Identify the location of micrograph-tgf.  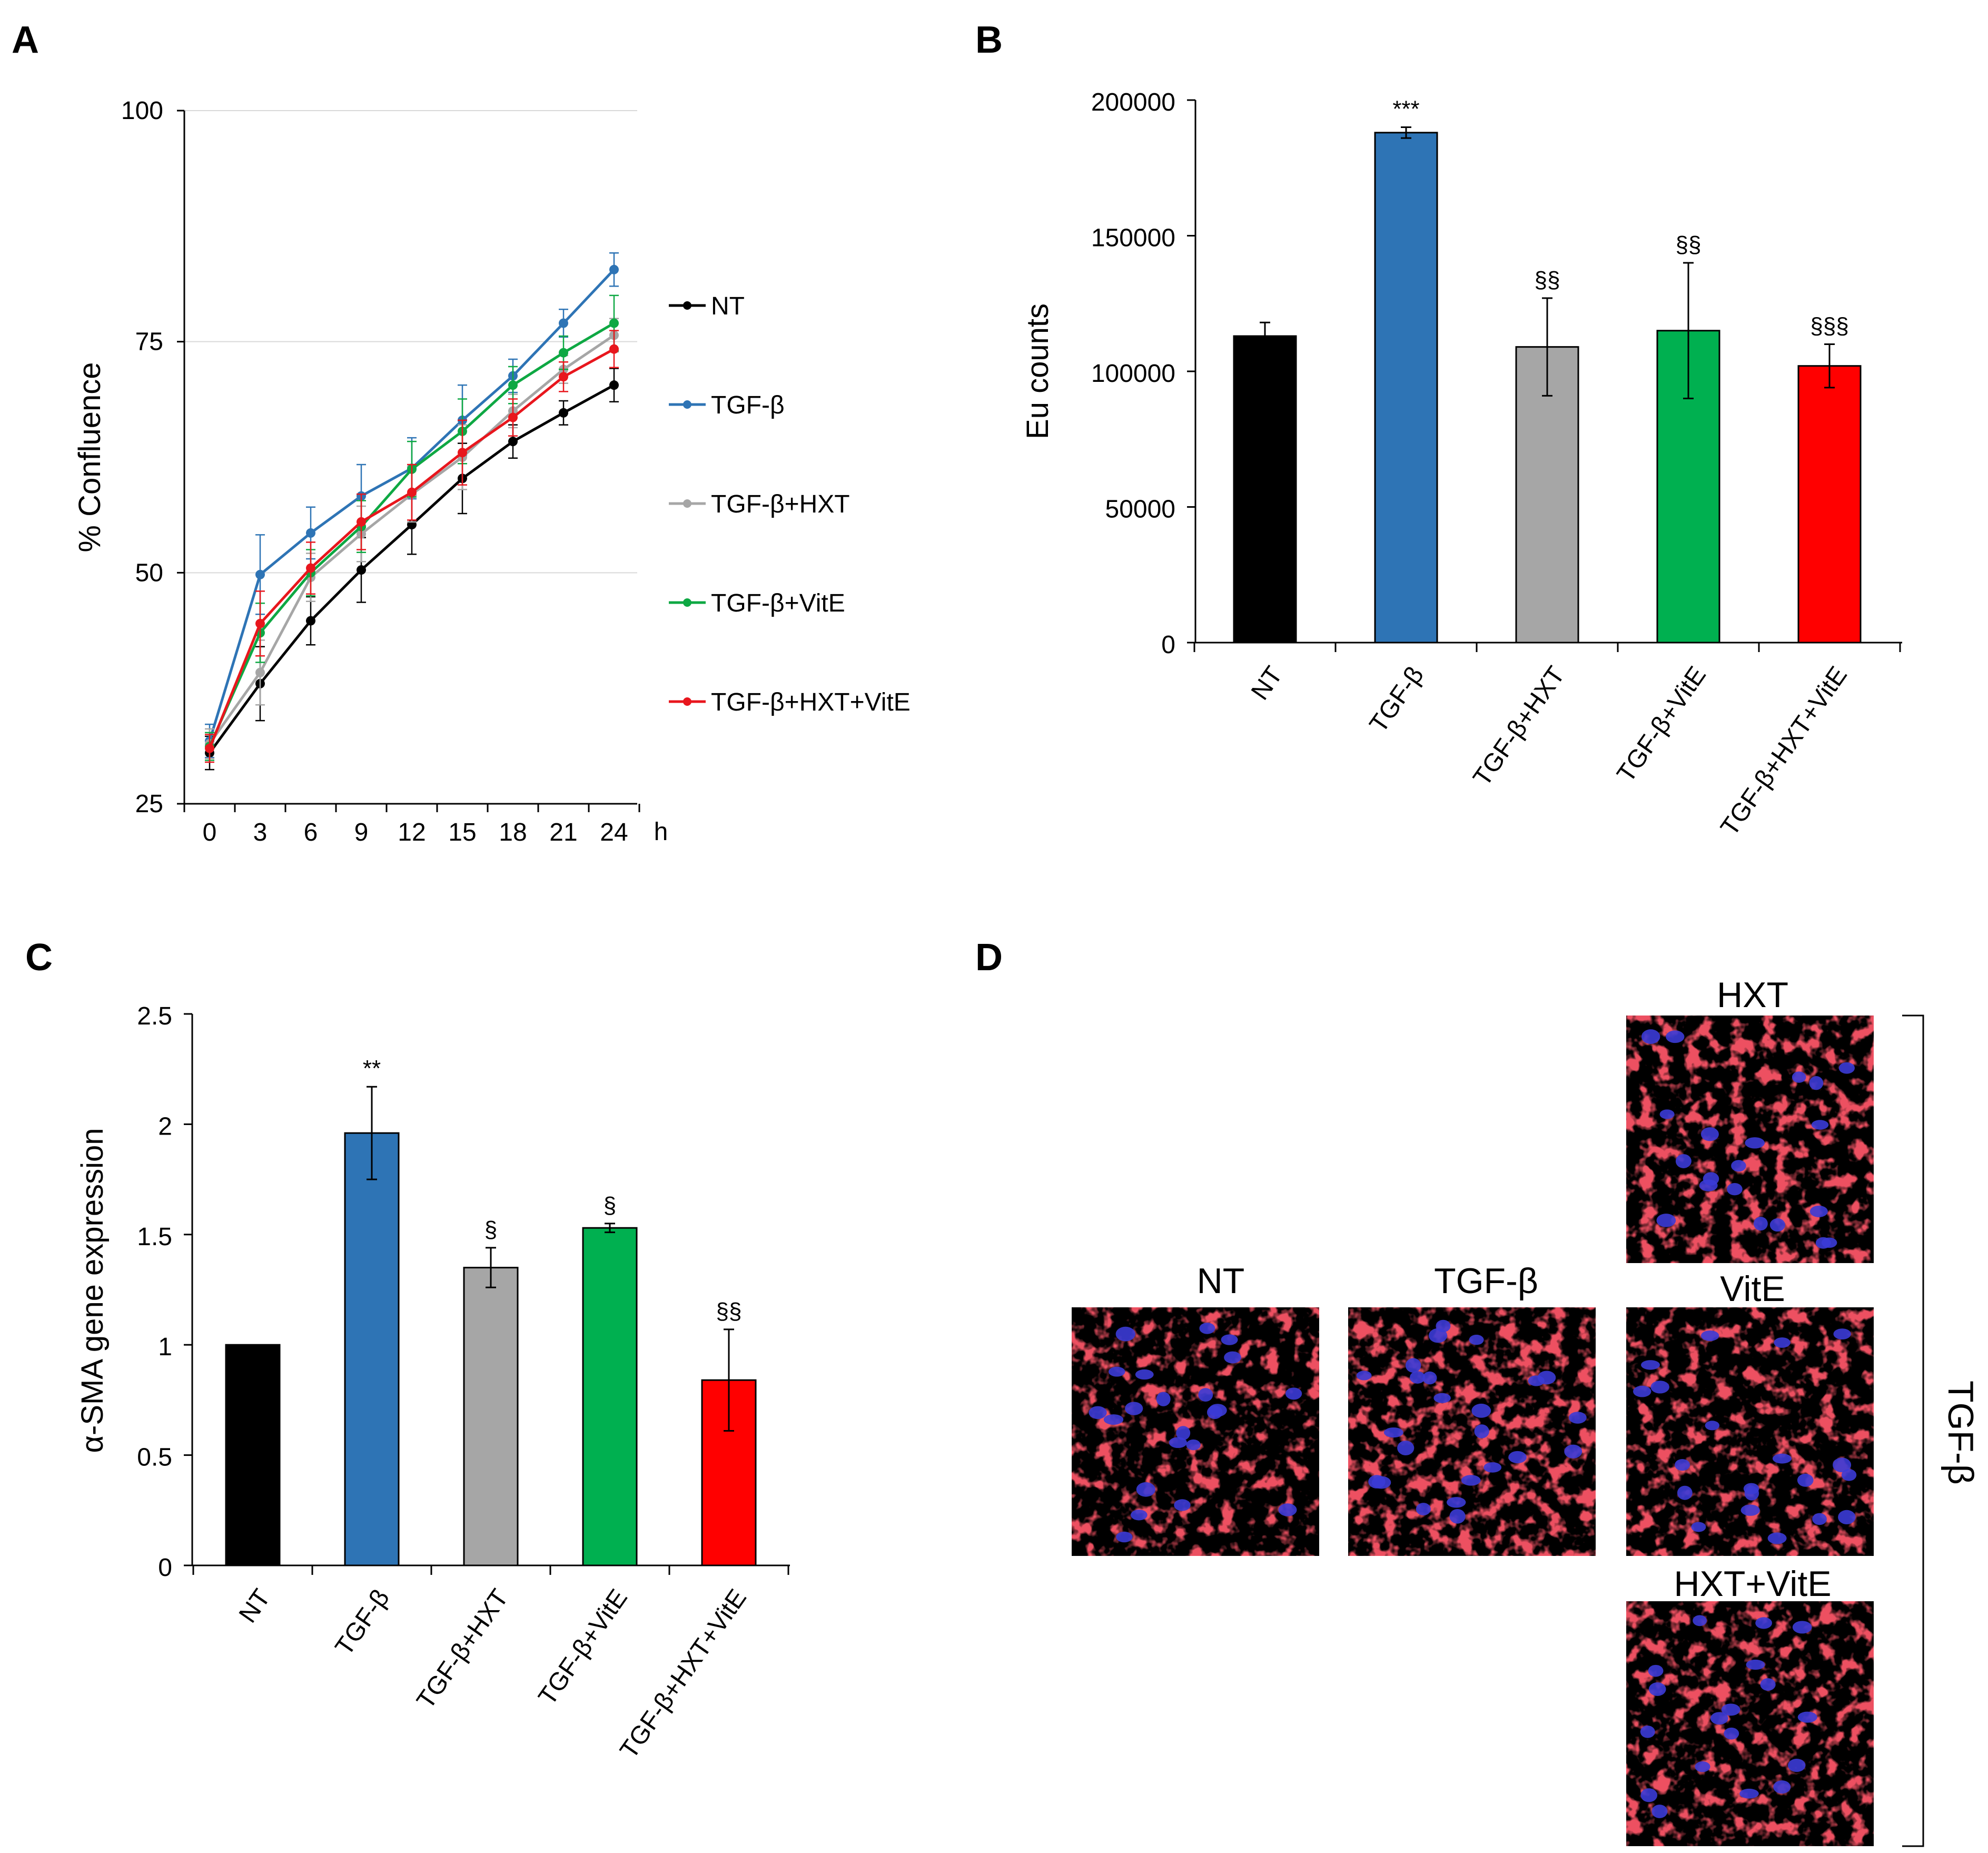
(1472, 1431).